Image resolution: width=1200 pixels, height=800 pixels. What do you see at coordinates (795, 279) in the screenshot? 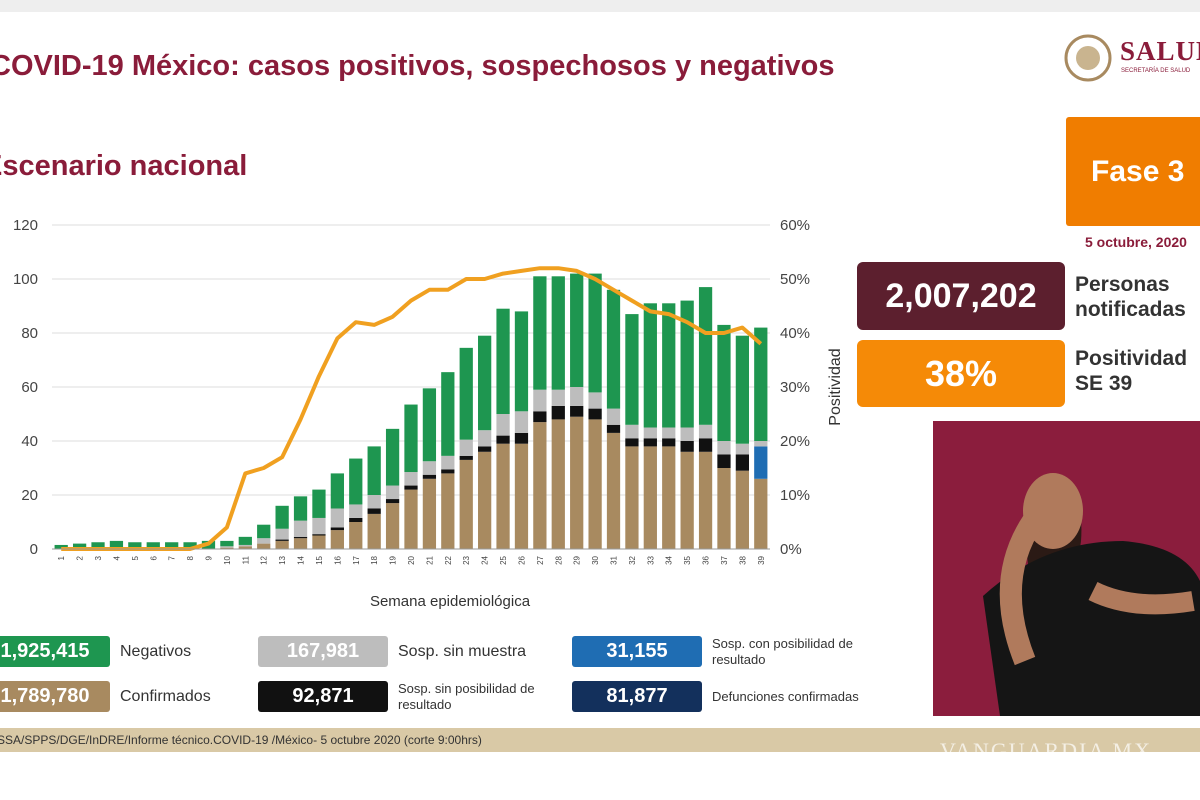
I see `y2-tick-label: 50%` at bounding box center [795, 279].